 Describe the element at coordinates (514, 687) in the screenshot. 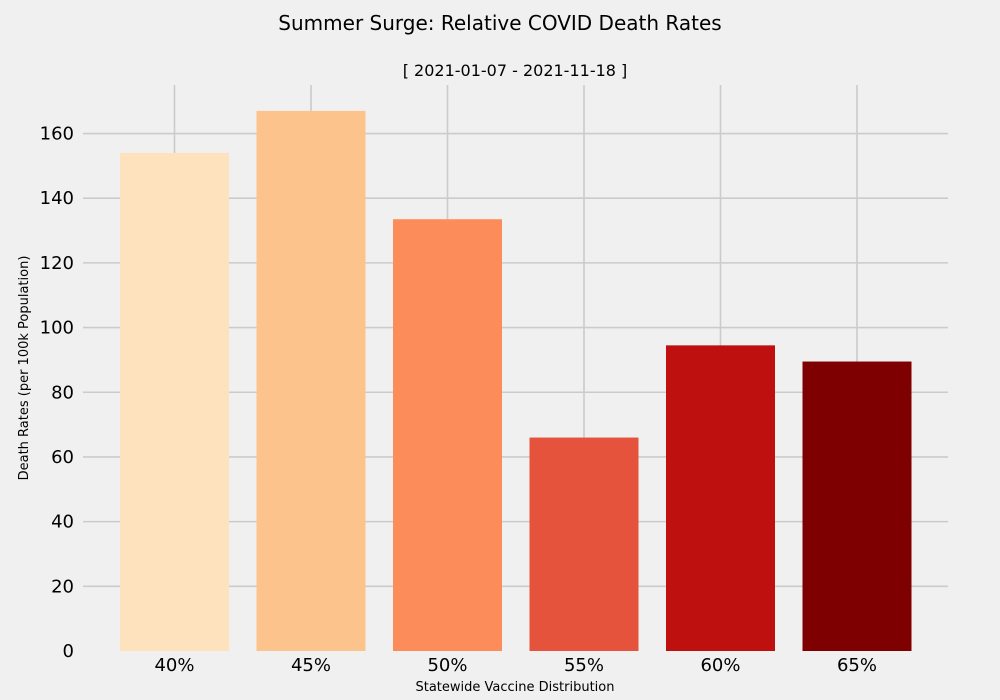

I see `x-axis-label: Statewide Vaccine Distribution` at that location.